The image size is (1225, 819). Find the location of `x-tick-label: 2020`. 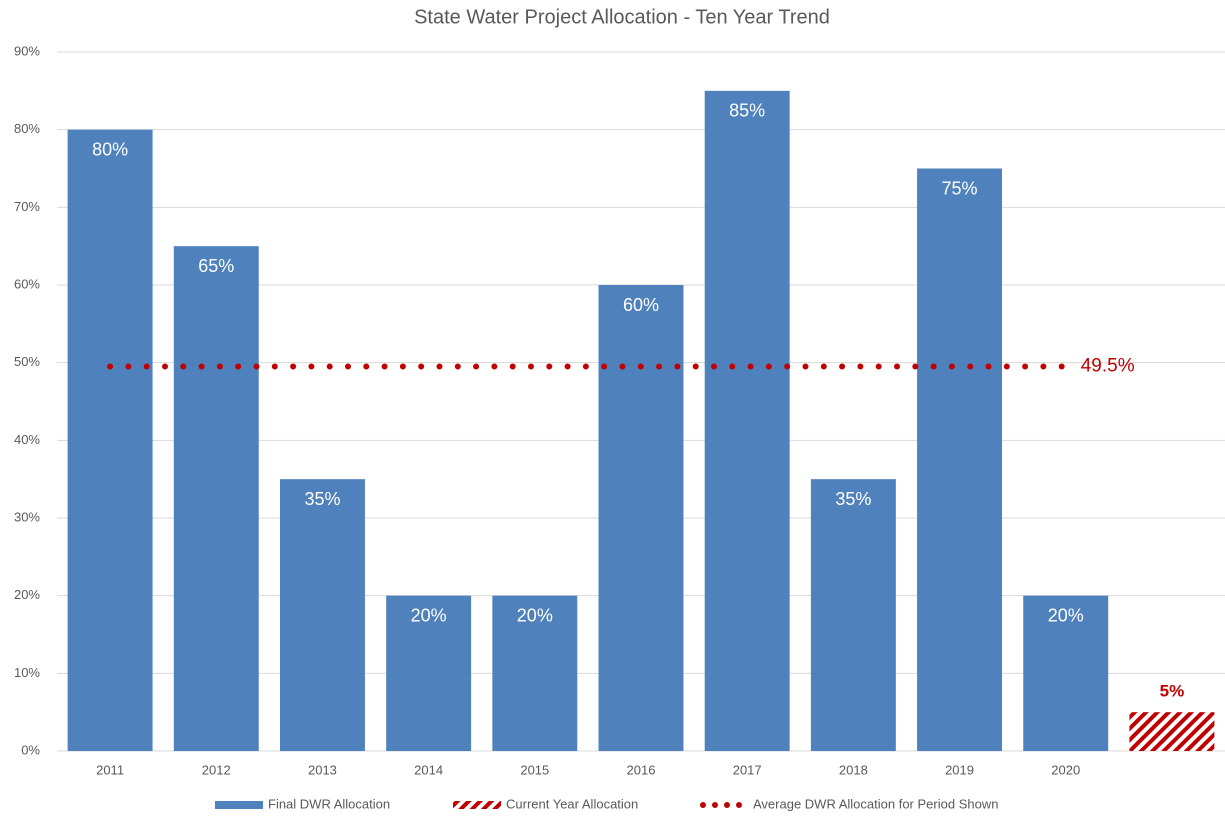

x-tick-label: 2020 is located at coordinates (1065, 769).